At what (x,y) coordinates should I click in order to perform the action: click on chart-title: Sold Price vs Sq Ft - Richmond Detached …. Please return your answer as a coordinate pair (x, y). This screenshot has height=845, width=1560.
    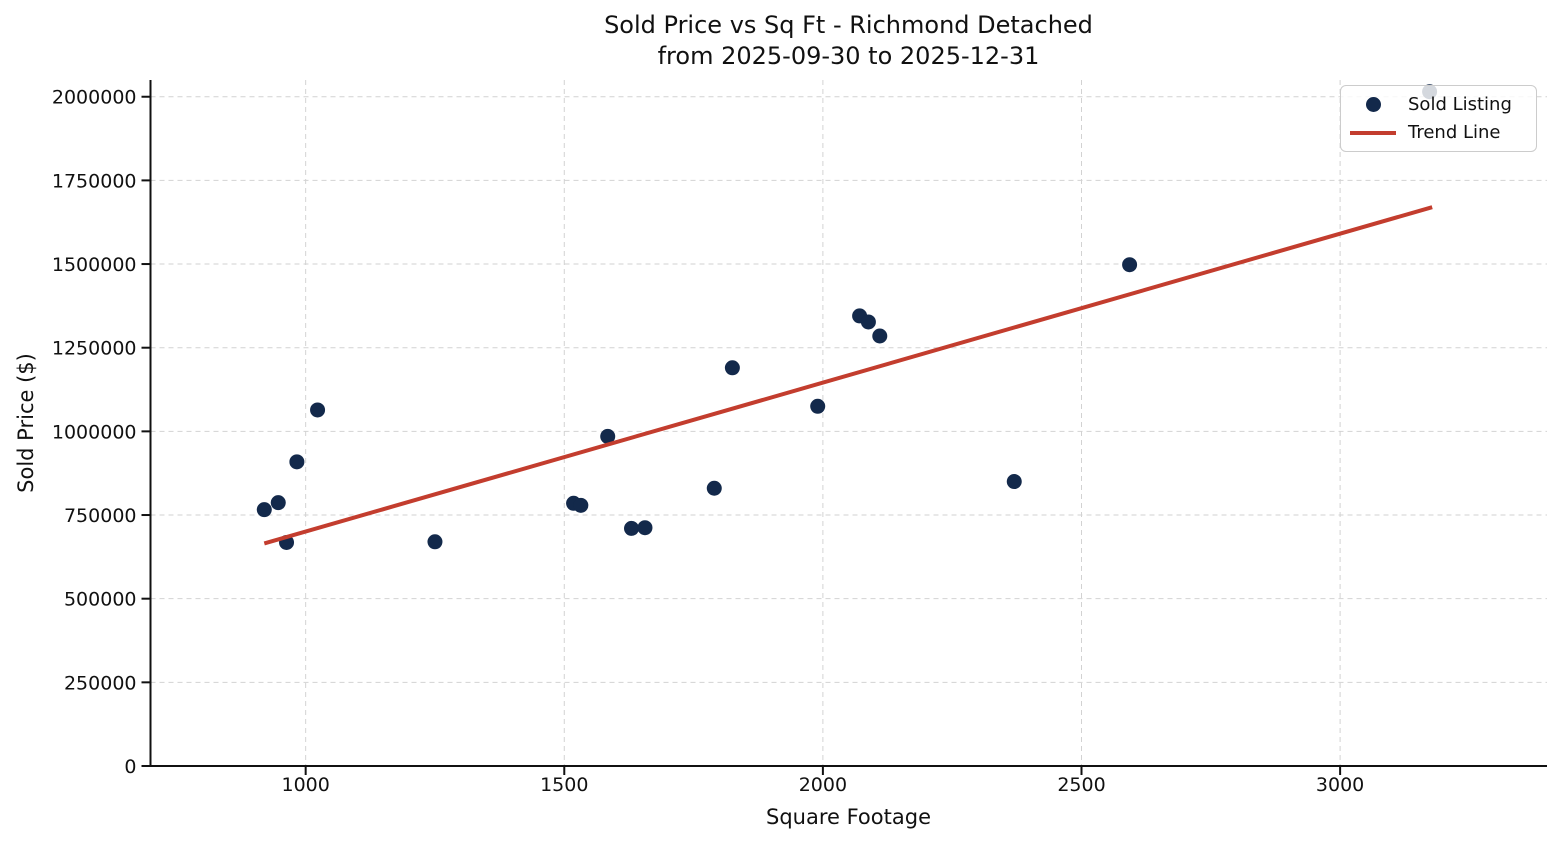
    Looking at the image, I should click on (848, 41).